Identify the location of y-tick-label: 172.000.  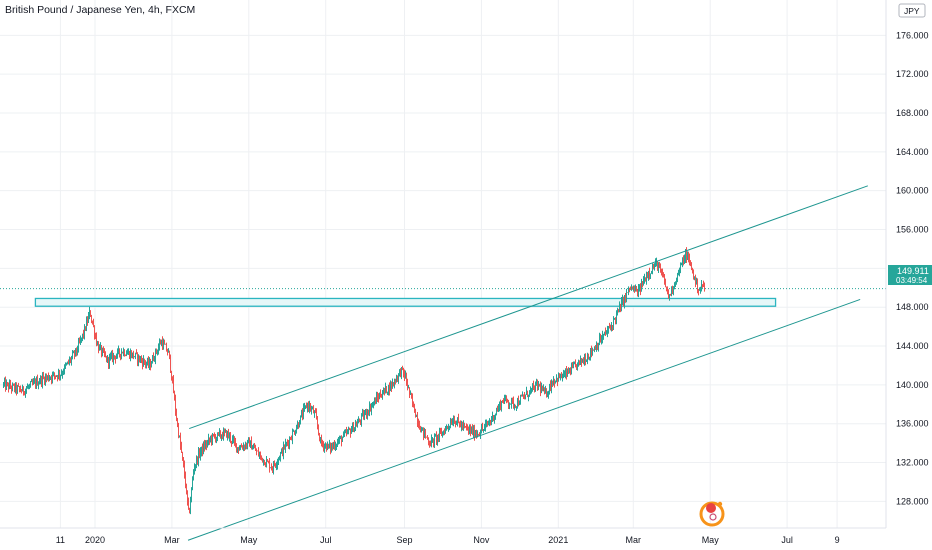
(912, 74).